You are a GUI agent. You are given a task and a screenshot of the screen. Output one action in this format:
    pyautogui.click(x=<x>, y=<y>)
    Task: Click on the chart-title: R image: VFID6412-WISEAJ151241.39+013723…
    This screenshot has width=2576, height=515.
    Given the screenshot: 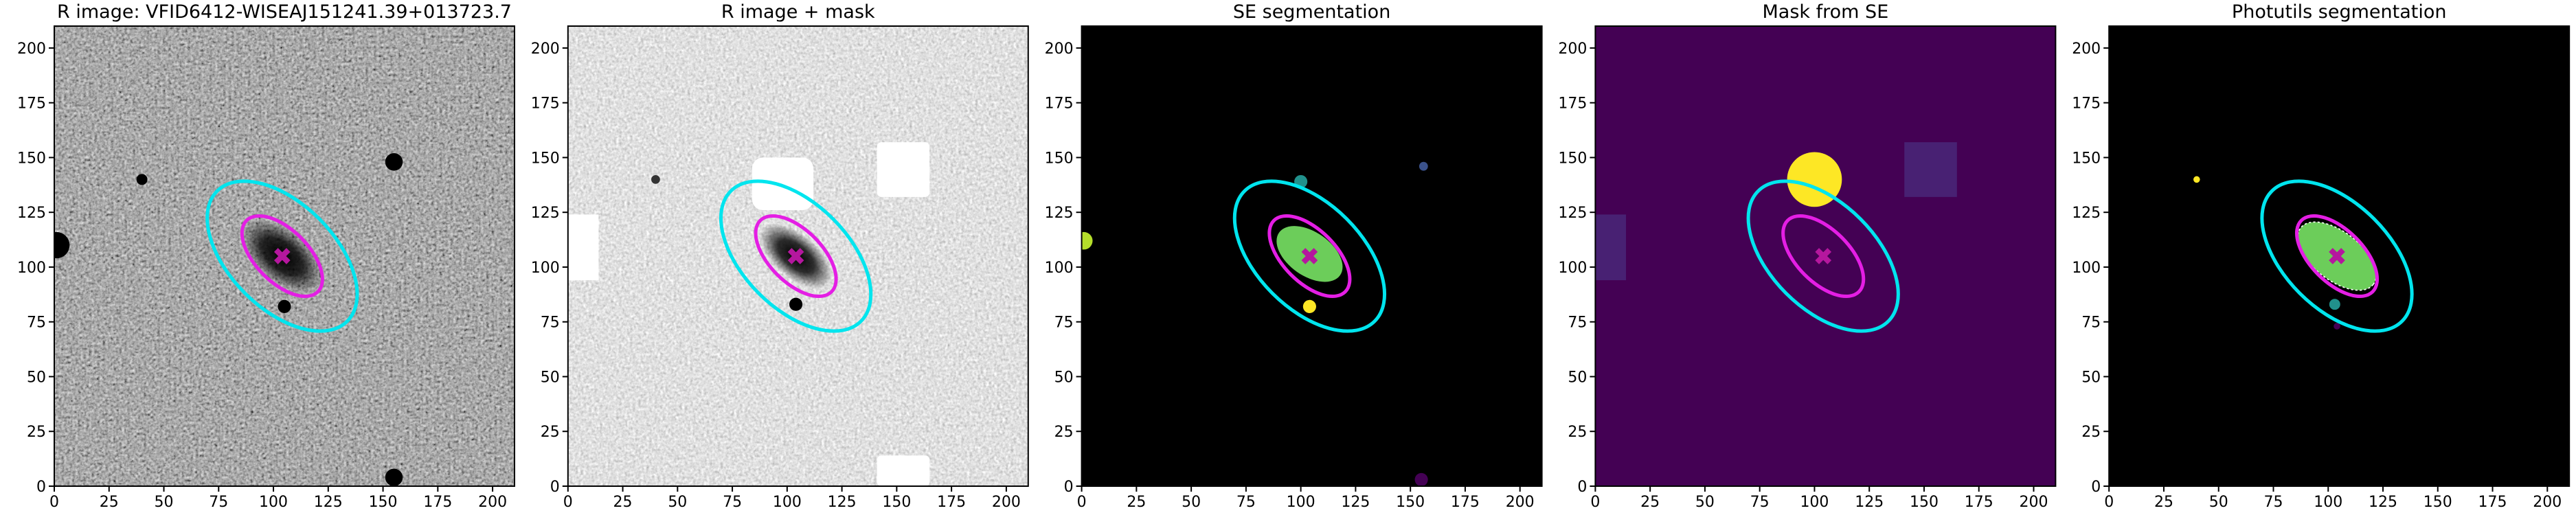 What is the action you would take?
    pyautogui.click(x=284, y=12)
    